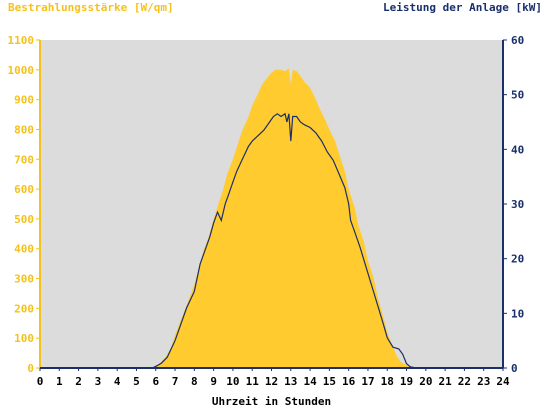  Describe the element at coordinates (24, 129) in the screenshot. I see `y-left-tick-label: 800` at that location.